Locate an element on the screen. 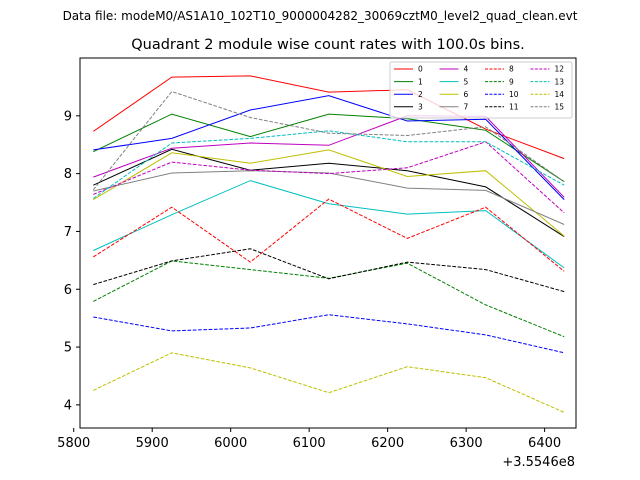  x-tick-label: 6400 is located at coordinates (544, 443).